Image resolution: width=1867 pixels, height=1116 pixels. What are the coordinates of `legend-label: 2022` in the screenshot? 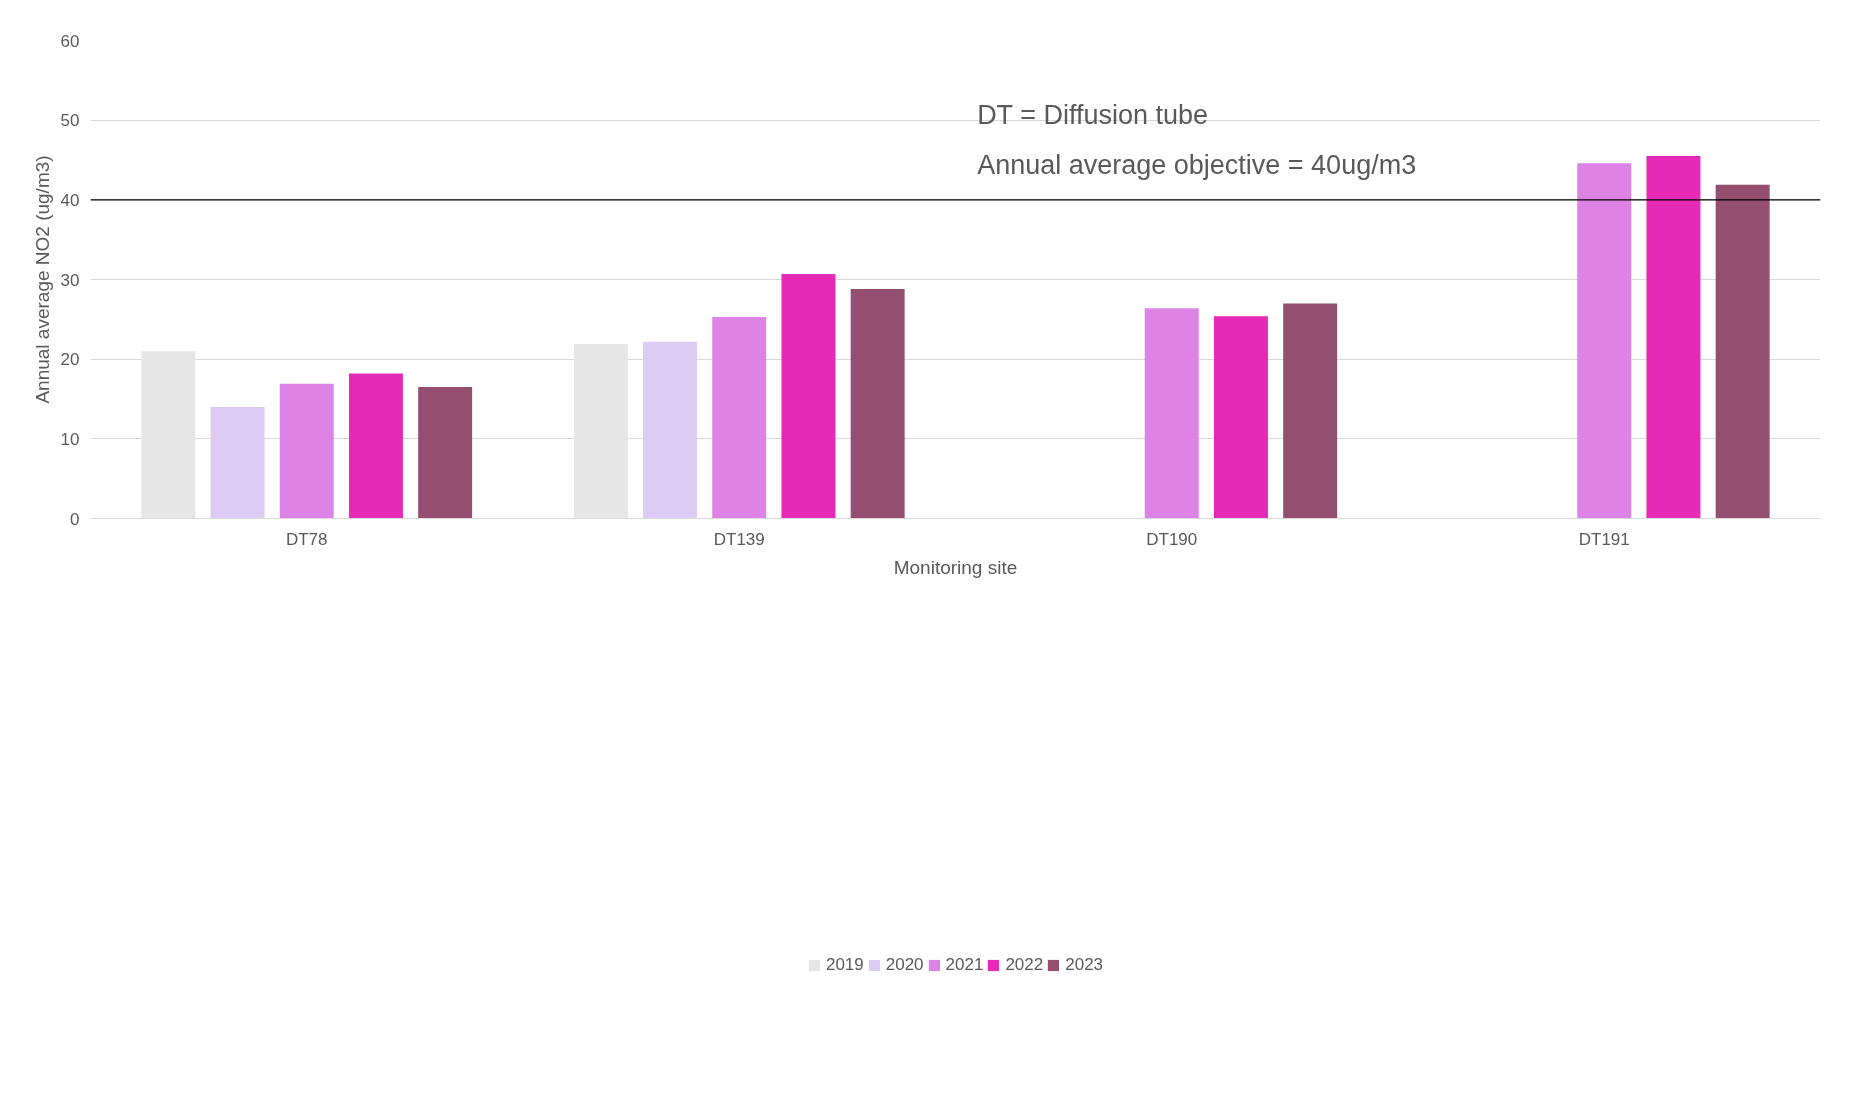 It's located at (1024, 965).